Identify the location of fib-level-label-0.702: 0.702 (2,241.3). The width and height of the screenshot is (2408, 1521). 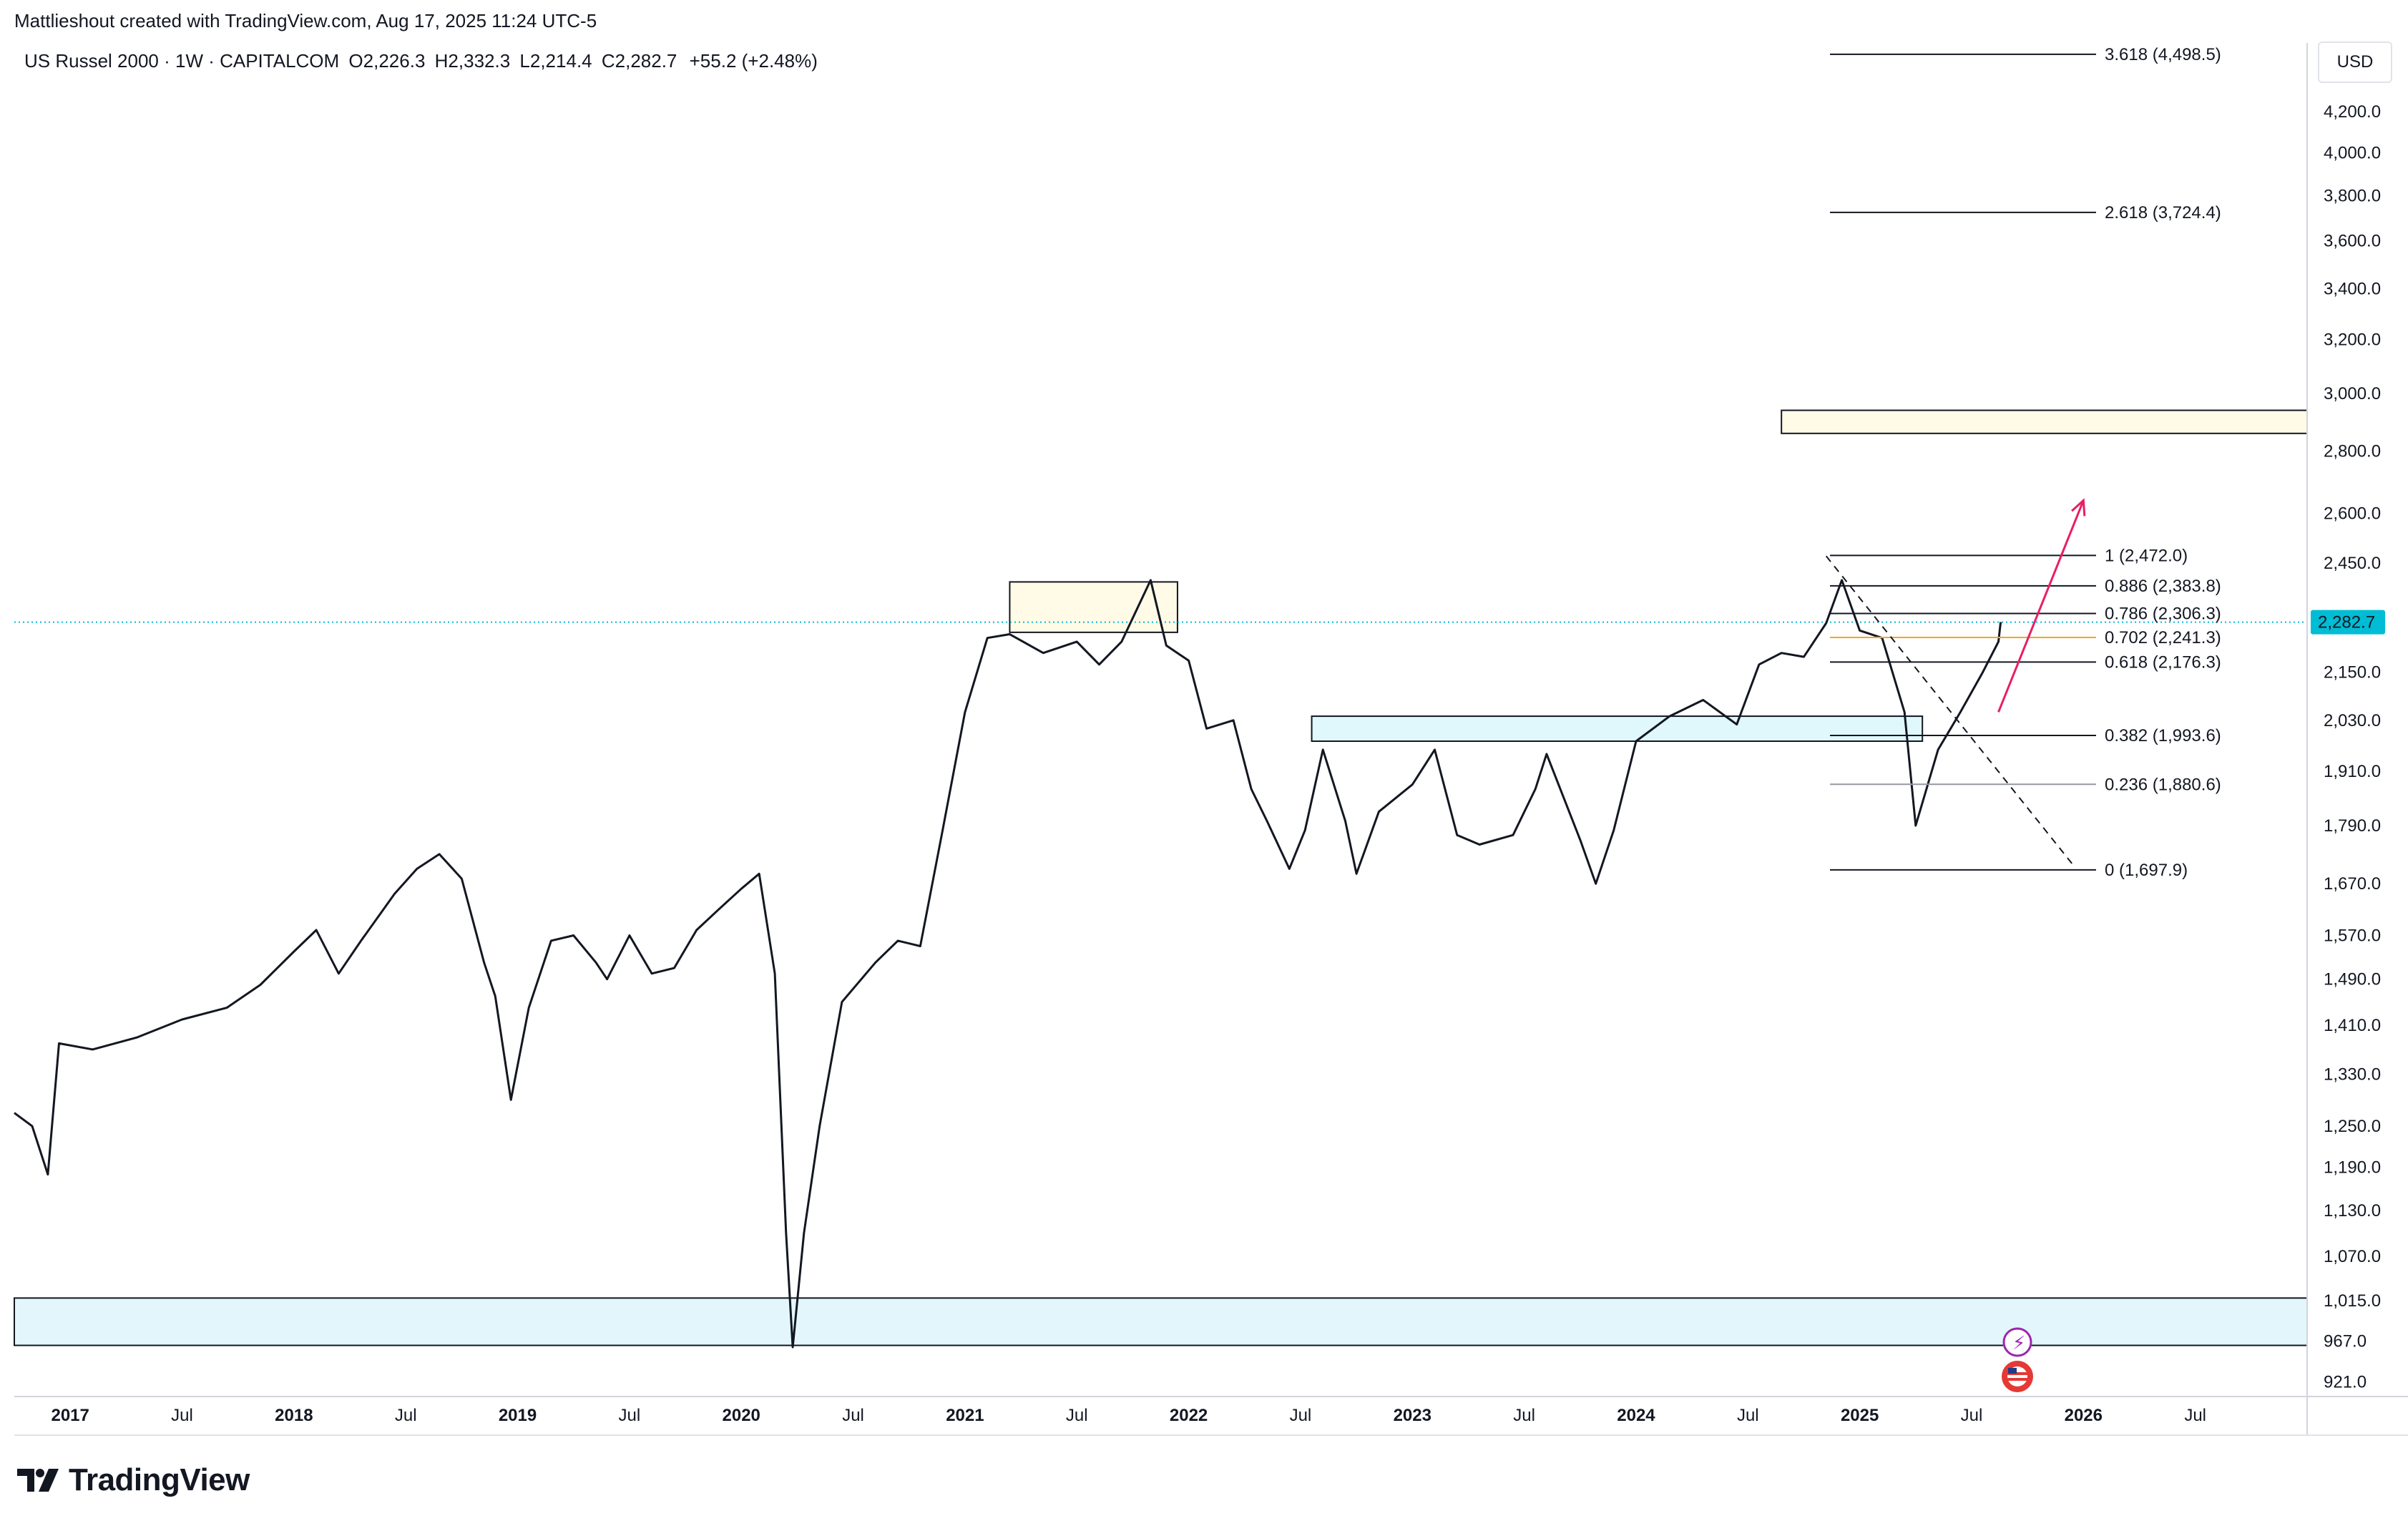
(2163, 638).